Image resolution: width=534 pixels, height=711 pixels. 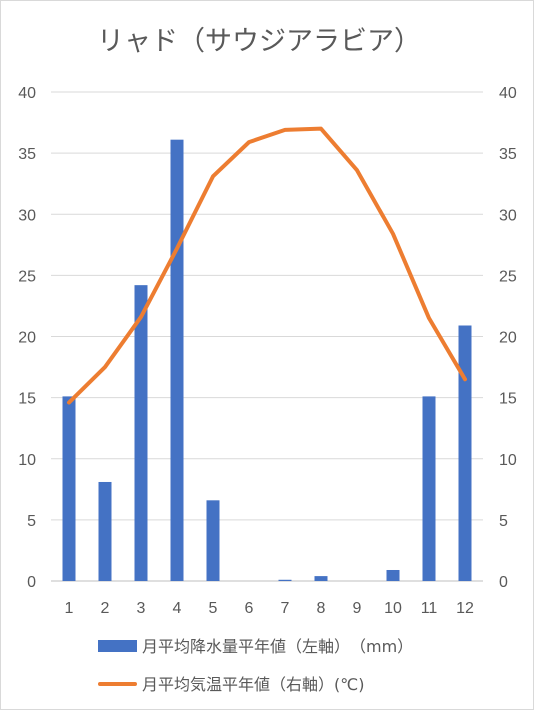 I want to click on x-tick-label: 7, so click(x=285, y=608).